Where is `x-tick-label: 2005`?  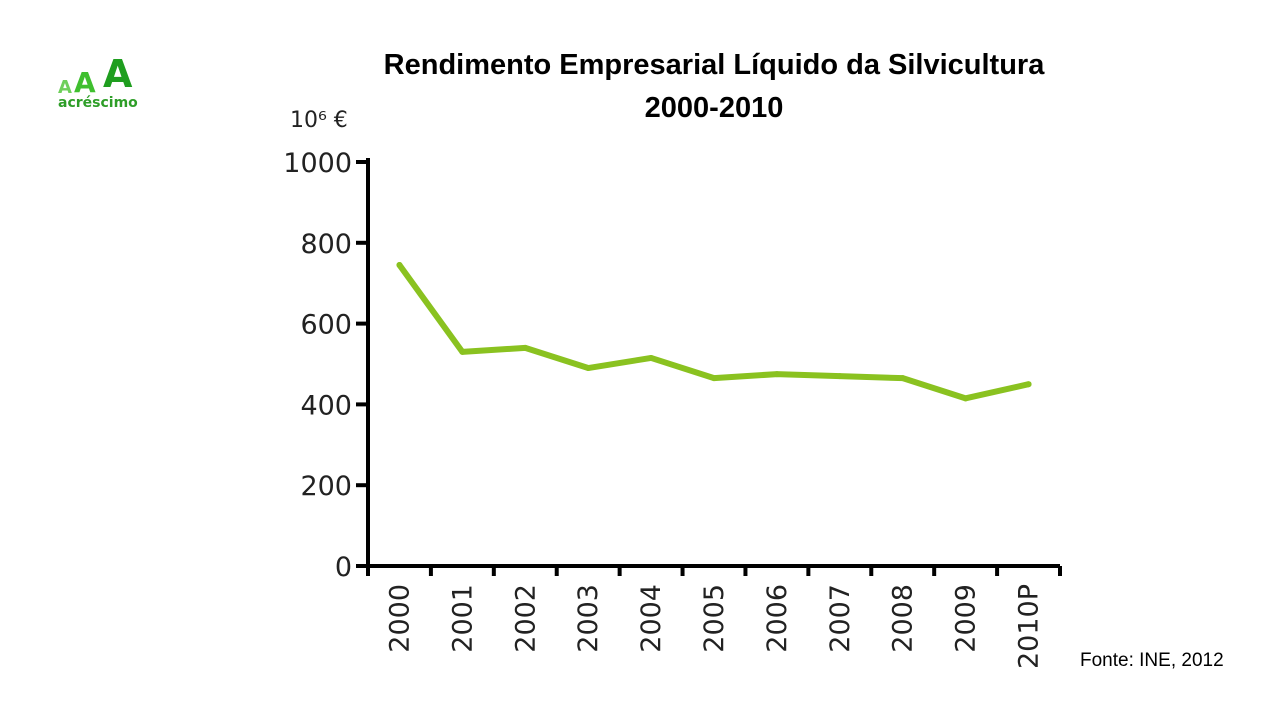
x-tick-label: 2005 is located at coordinates (714, 618).